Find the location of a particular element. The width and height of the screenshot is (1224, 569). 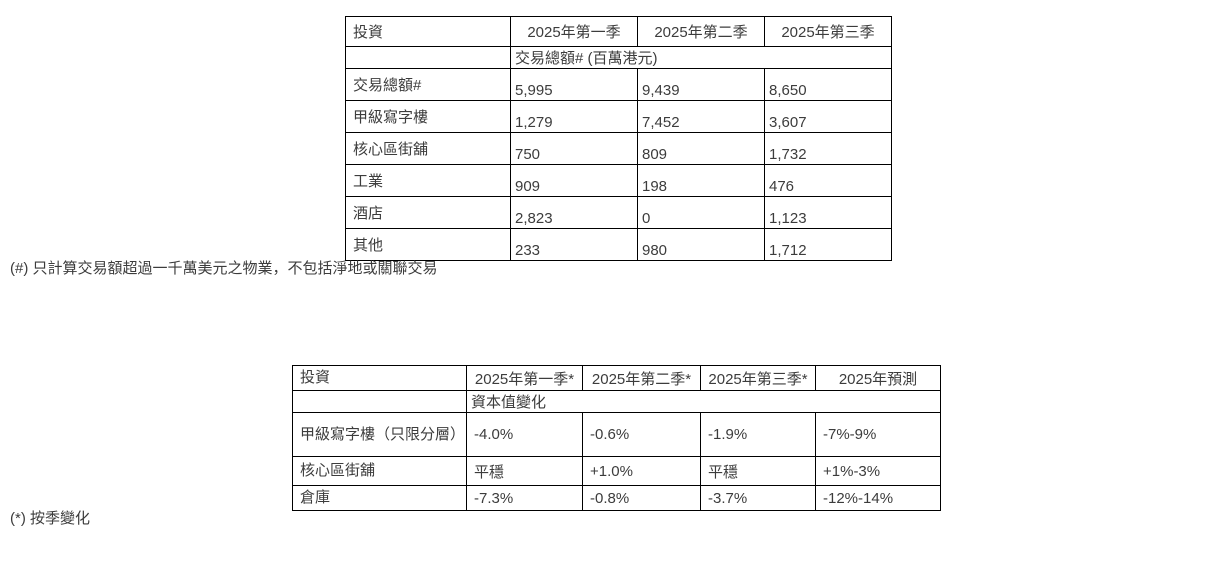

table-row: 交易總額# 5,995 9,439 8,650 is located at coordinates (618, 84).